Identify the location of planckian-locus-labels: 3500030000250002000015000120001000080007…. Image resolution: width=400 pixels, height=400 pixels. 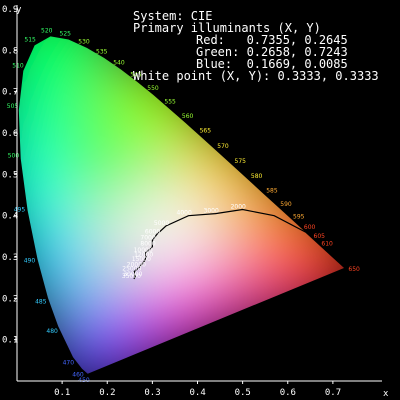
(184, 242).